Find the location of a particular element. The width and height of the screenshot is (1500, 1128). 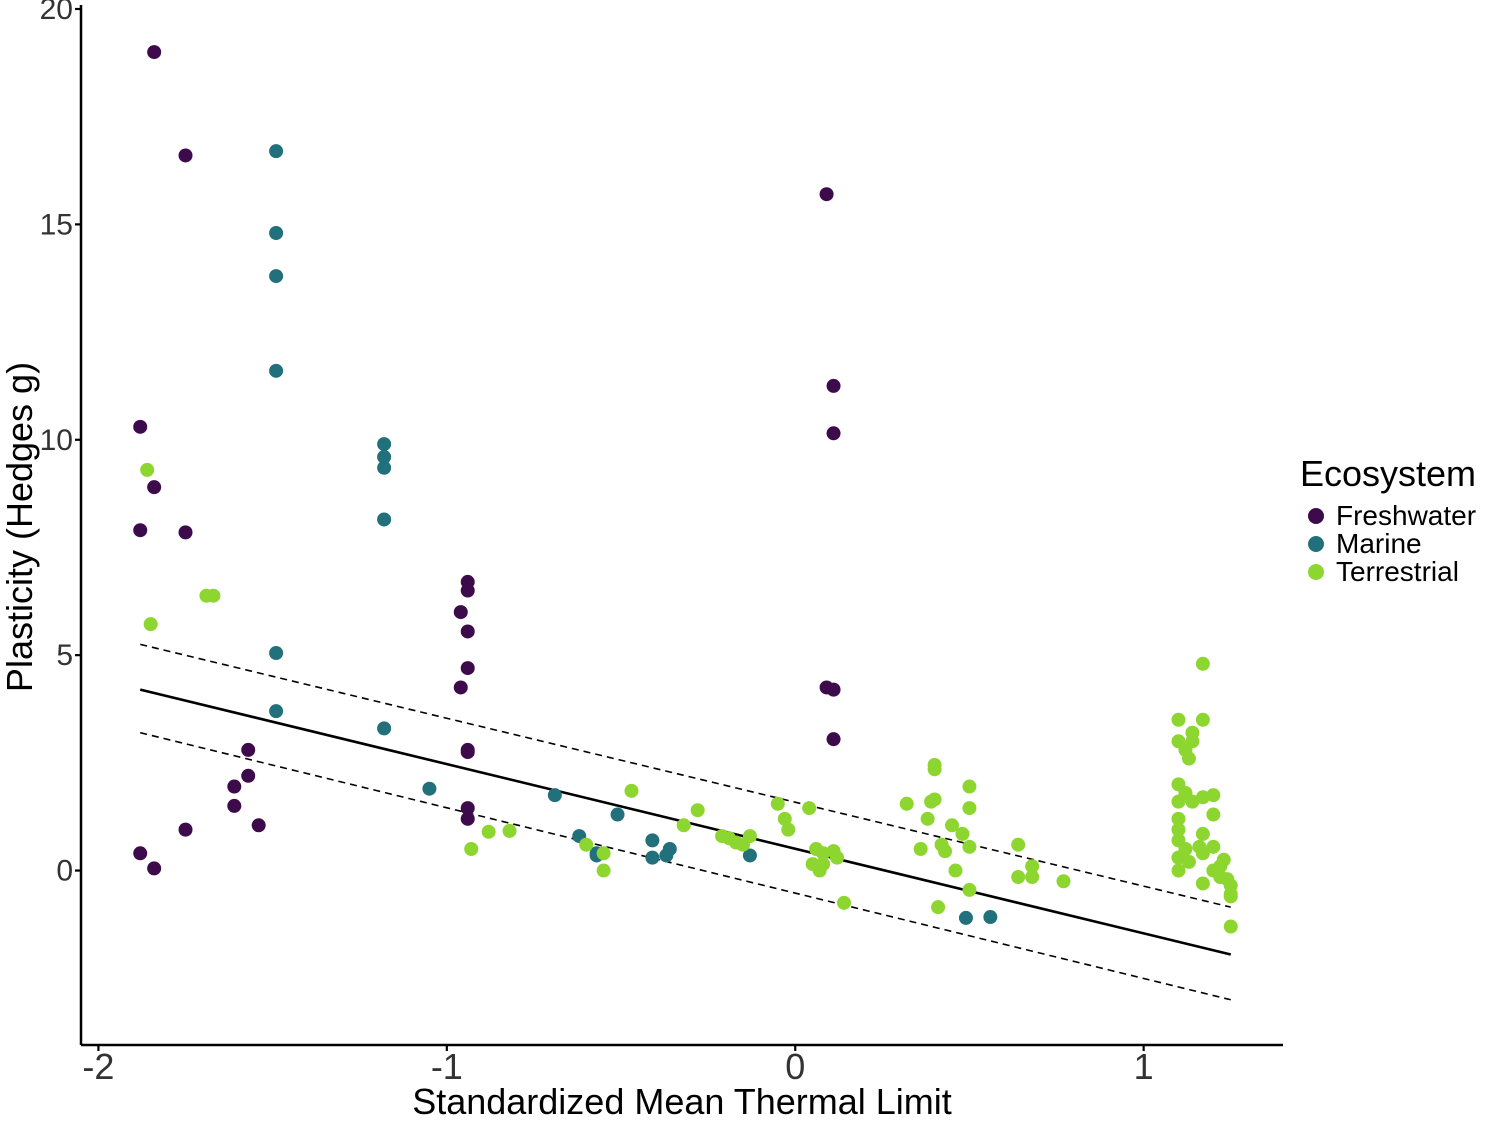

legend-item-freshwater: Freshwater is located at coordinates (1397, 515).